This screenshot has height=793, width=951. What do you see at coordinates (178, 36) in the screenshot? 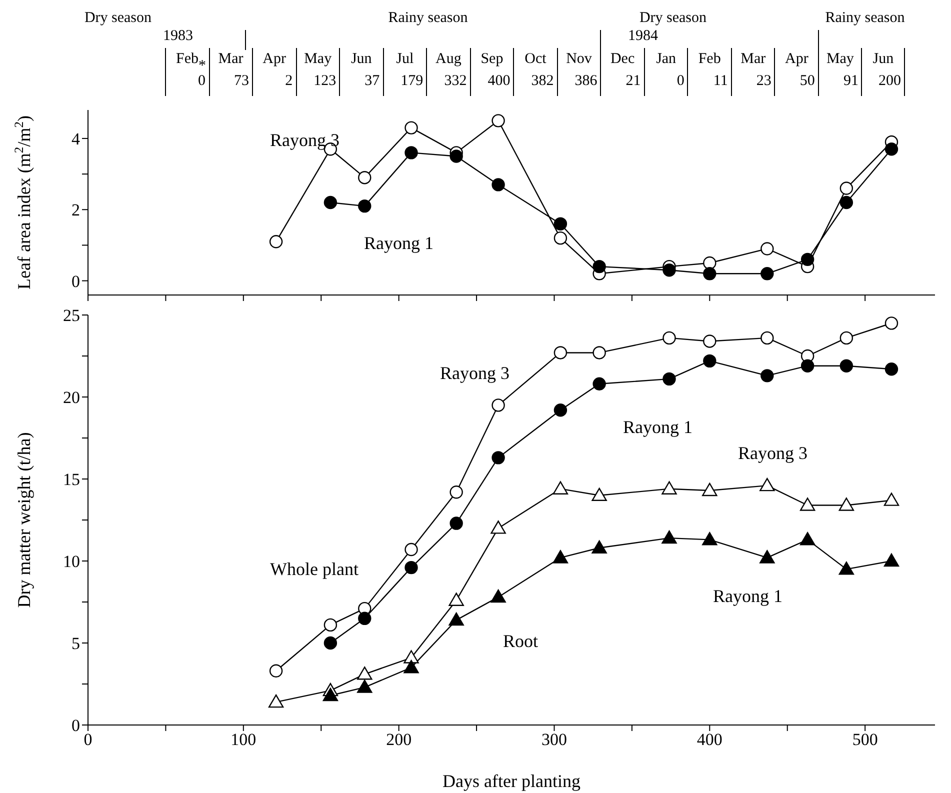
I see `text: 1983` at bounding box center [178, 36].